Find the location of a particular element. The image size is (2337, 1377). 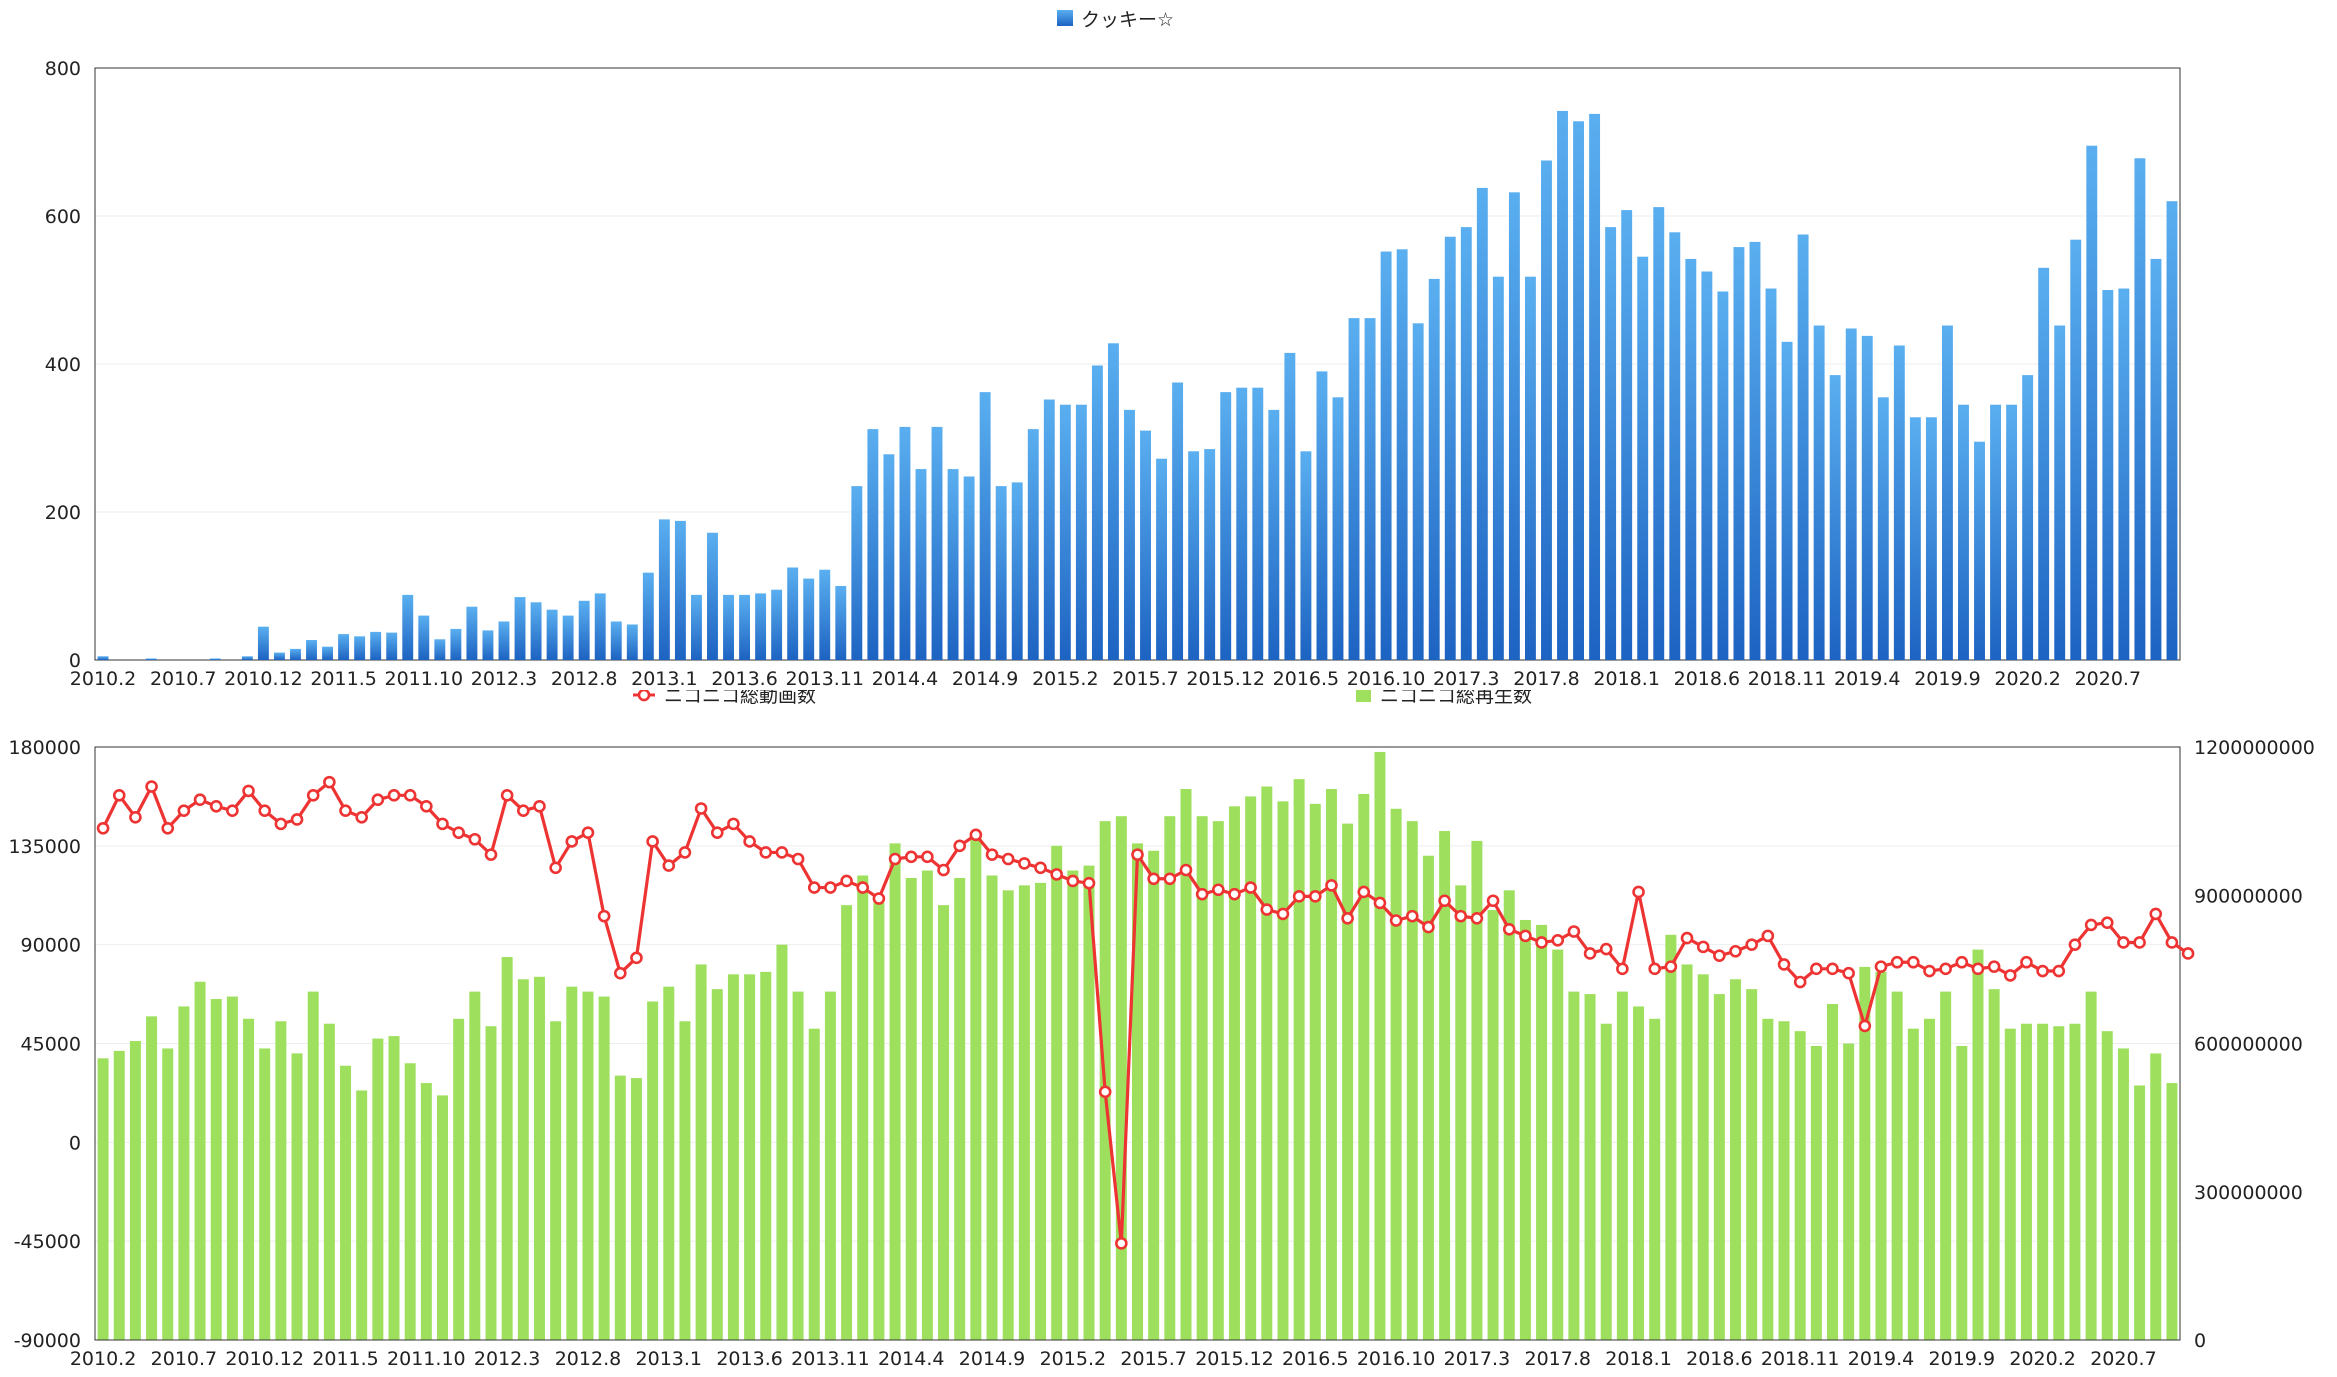

x-tick-label: 2016.10 is located at coordinates (1386, 679).